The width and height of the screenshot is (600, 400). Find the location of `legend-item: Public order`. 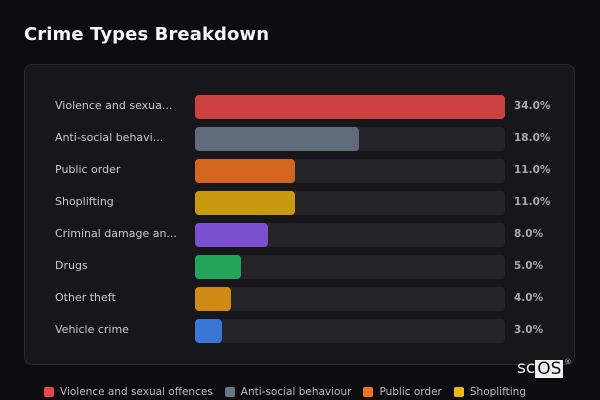

legend-item: Public order is located at coordinates (402, 392).